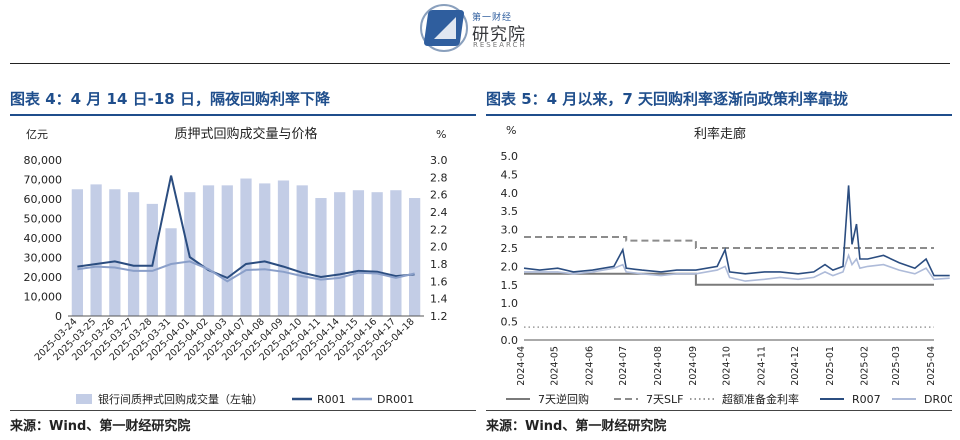 This screenshot has height=440, width=960. What do you see at coordinates (896, 366) in the screenshot?
I see `x-tick-label: 2025-03` at bounding box center [896, 366].